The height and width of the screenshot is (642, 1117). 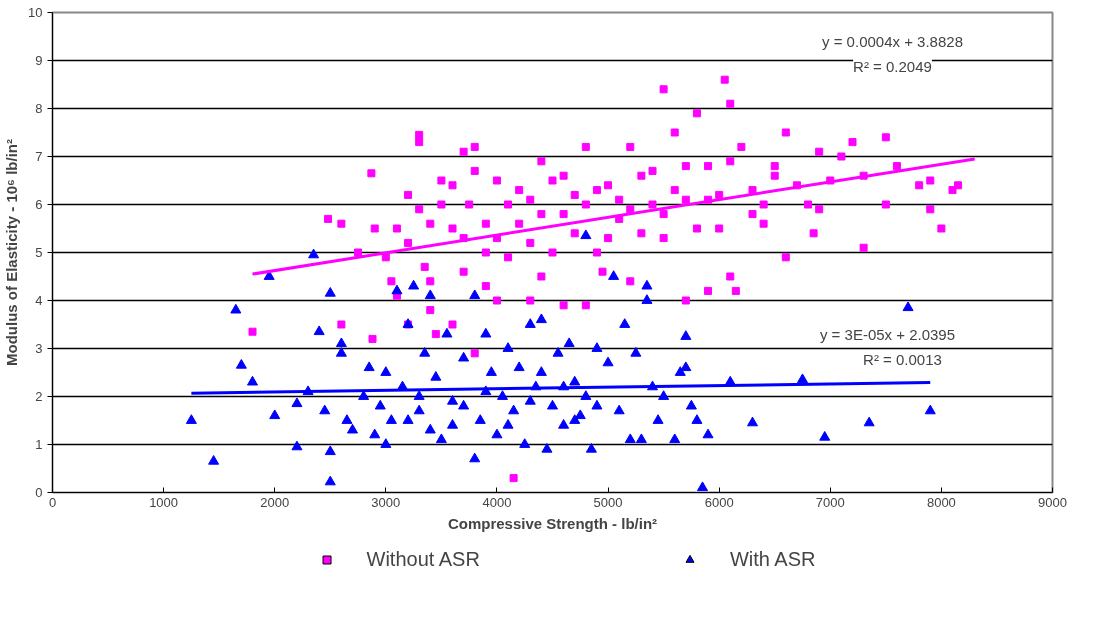 What do you see at coordinates (39, 156) in the screenshot?
I see `y-tick-label: 7` at bounding box center [39, 156].